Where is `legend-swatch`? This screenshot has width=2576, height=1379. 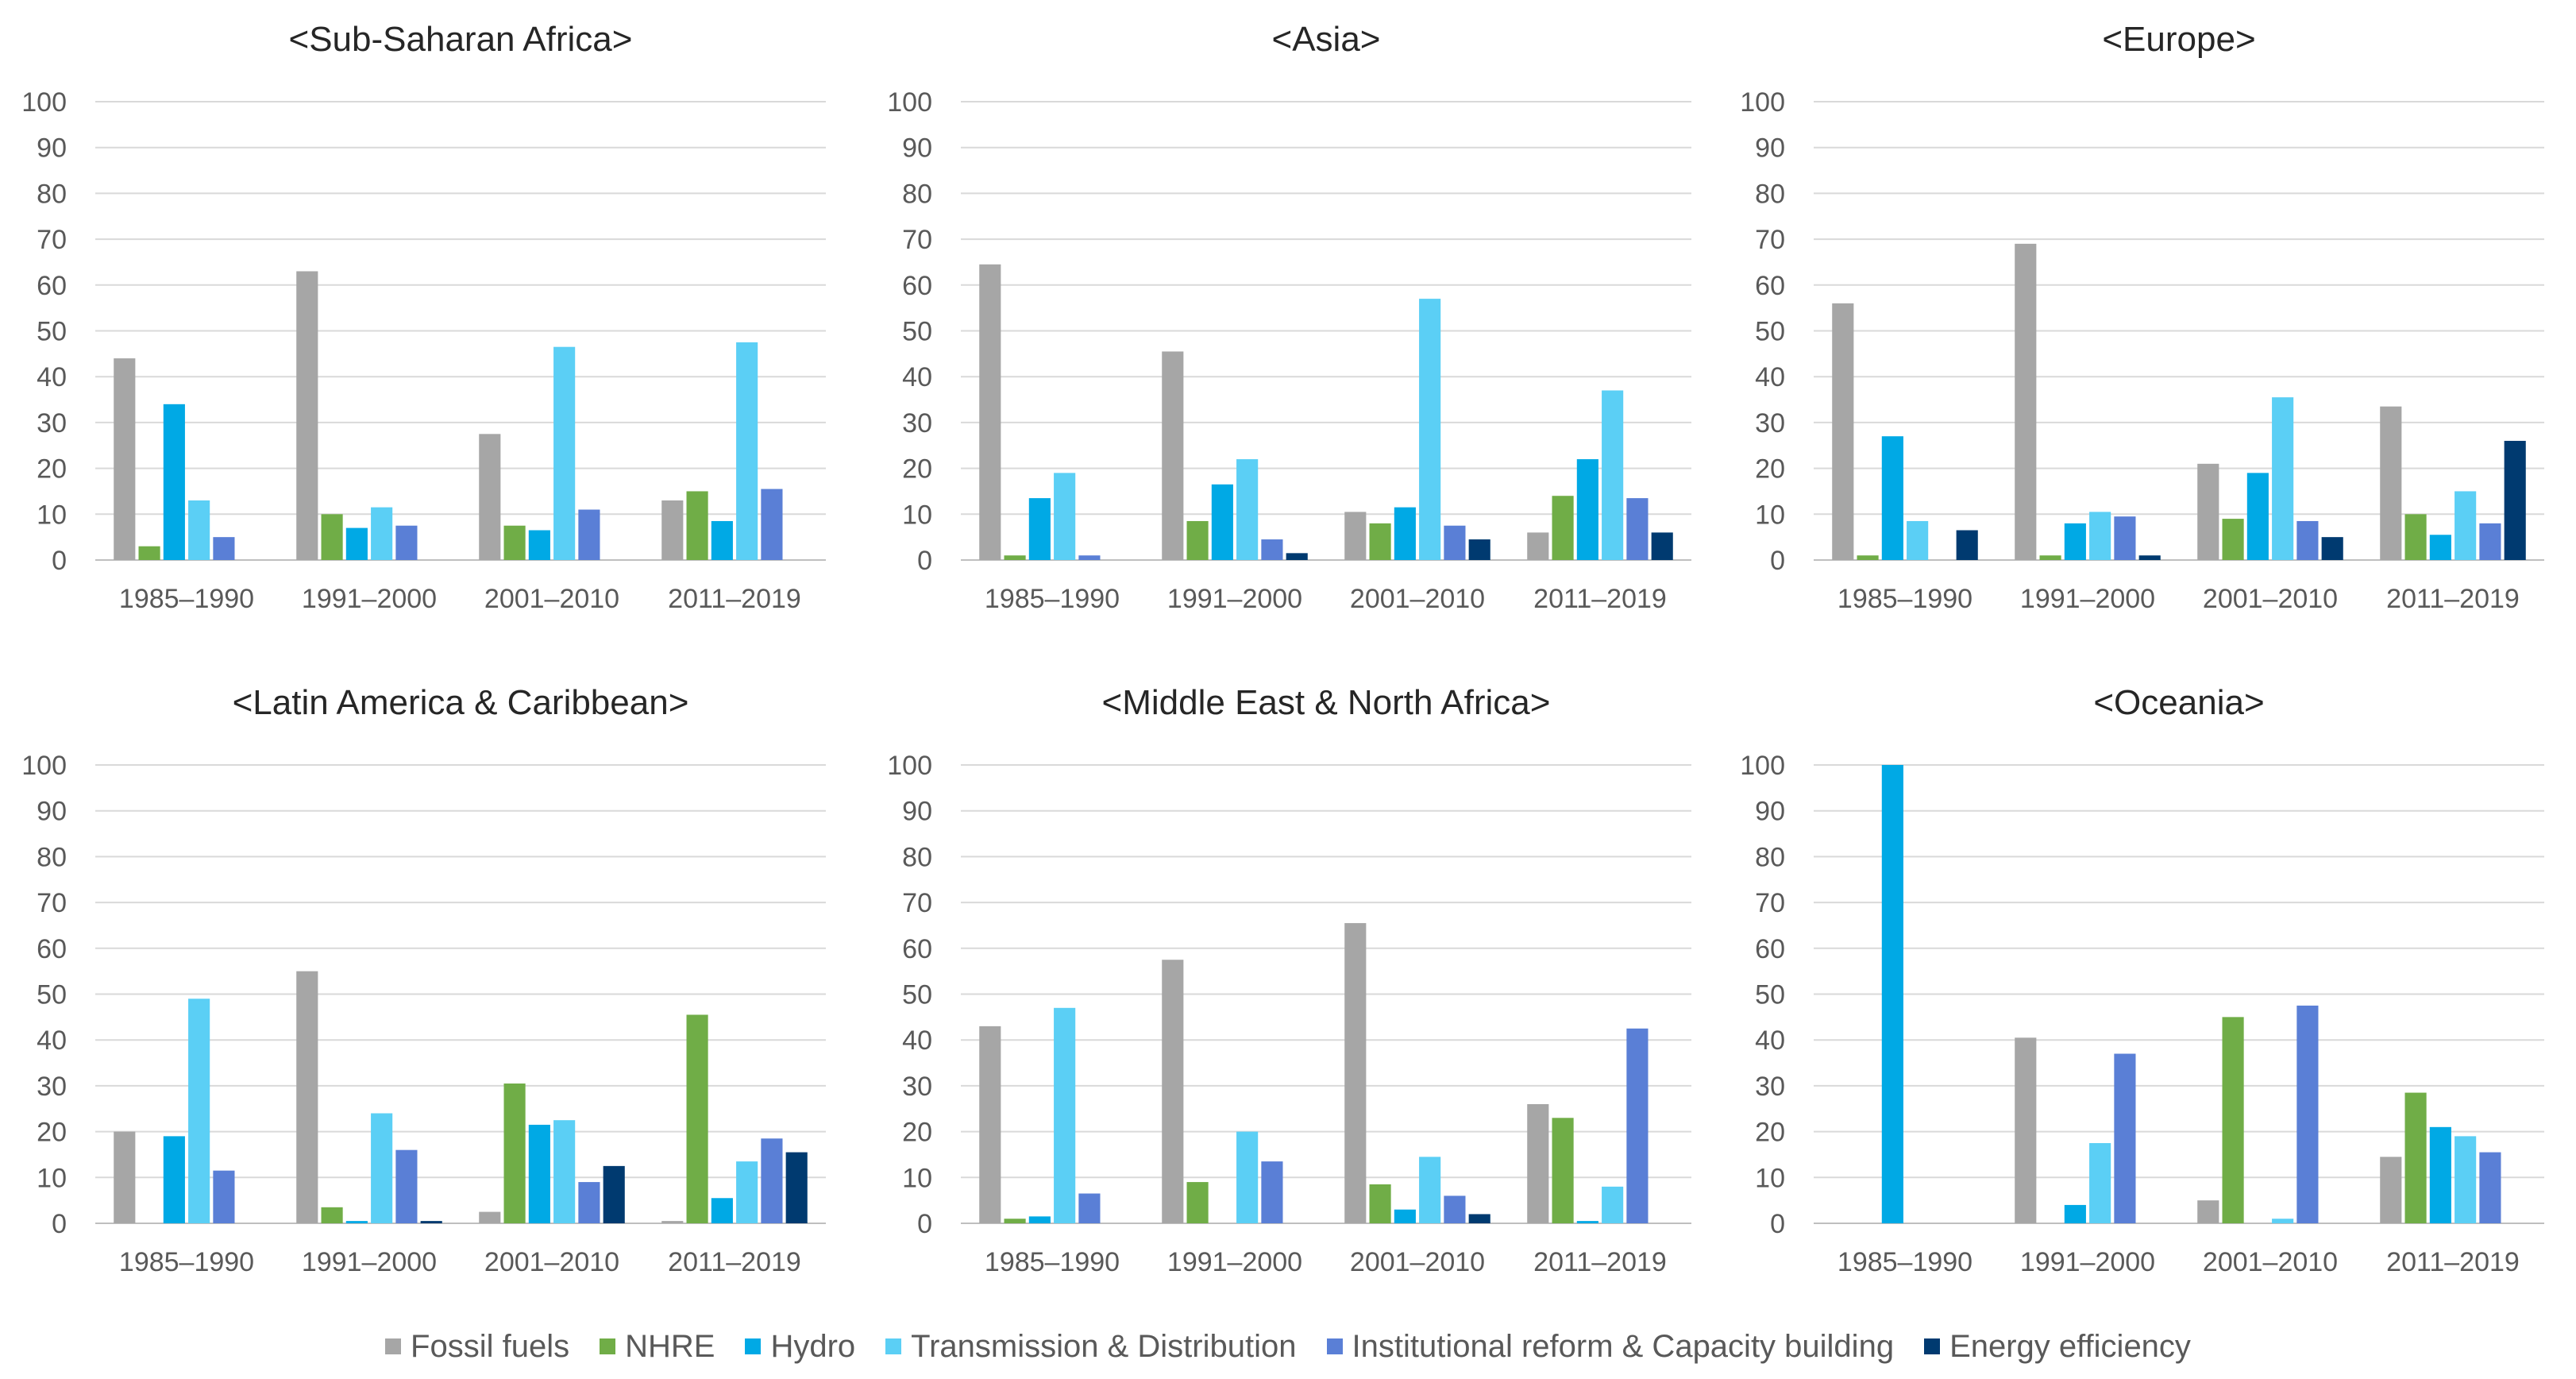
legend-swatch is located at coordinates (393, 1346).